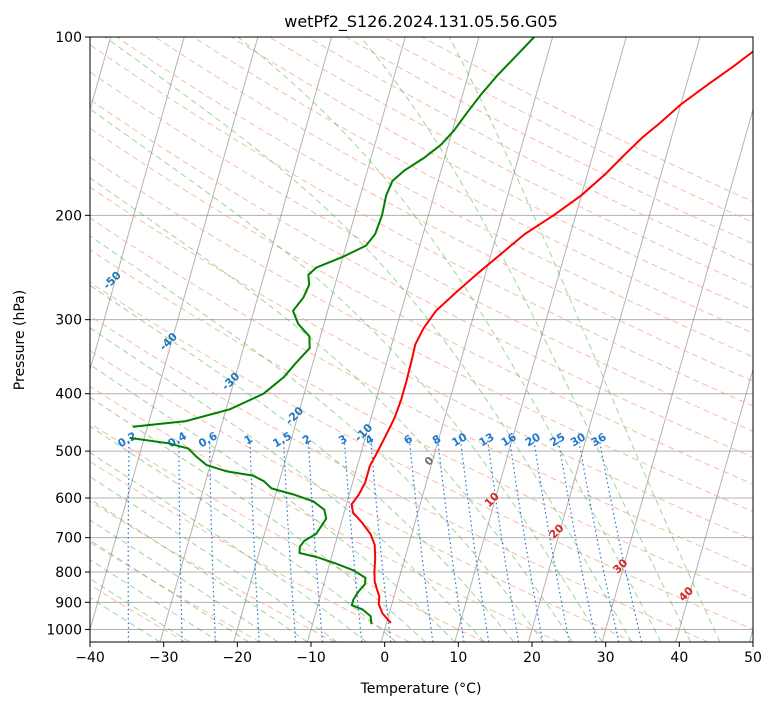  What do you see at coordinates (436, 439) in the screenshot?
I see `mixing-ratio-label: 8` at bounding box center [436, 439].